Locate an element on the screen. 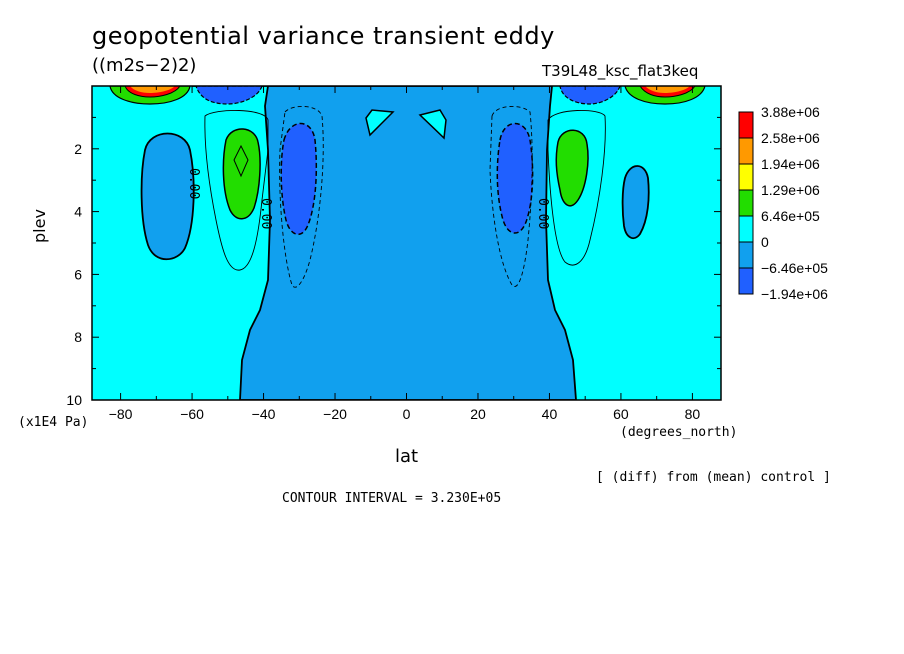 Image resolution: width=904 pixels, height=654 pixels. top-south-blue is located at coordinates (229, 95).